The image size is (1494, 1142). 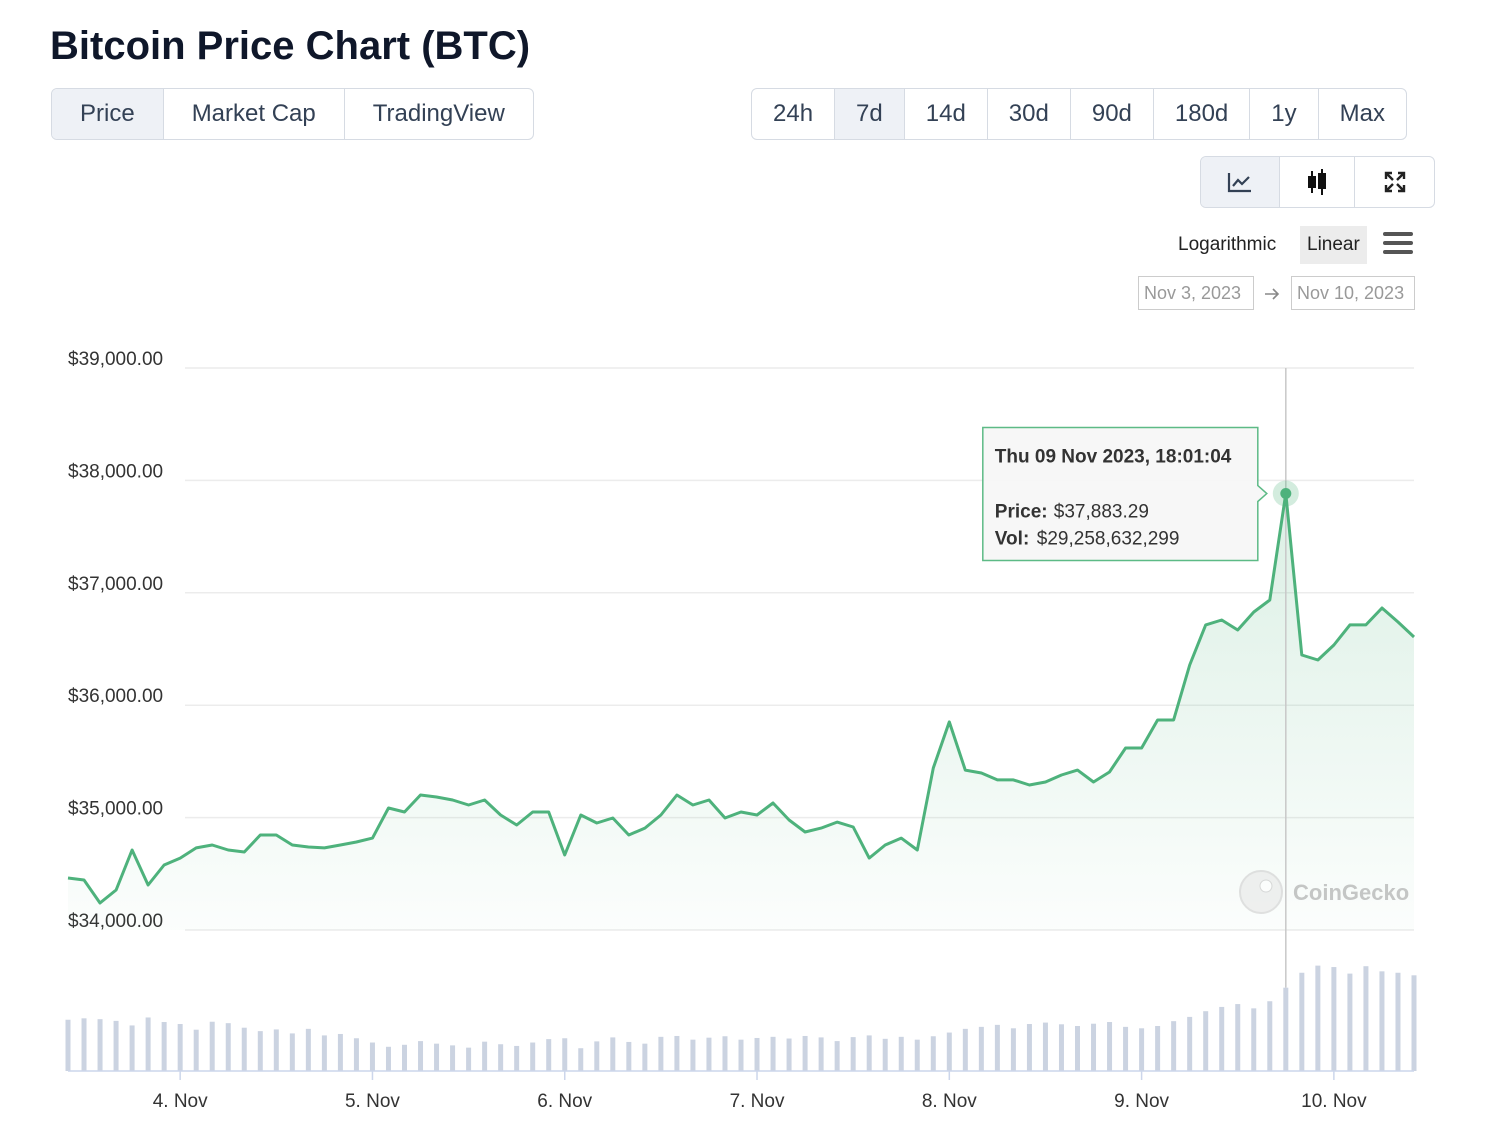 What do you see at coordinates (1202, 114) in the screenshot?
I see `range-button: 180d` at bounding box center [1202, 114].